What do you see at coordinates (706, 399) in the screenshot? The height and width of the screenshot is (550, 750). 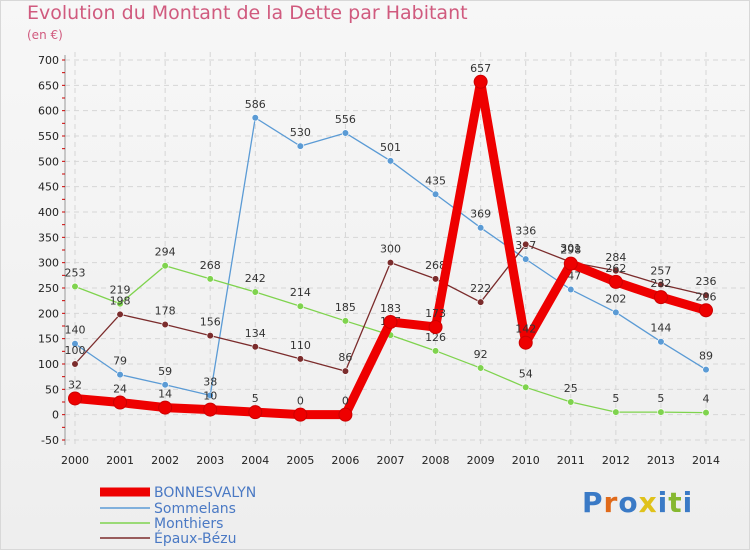 I see `data-label: 4` at bounding box center [706, 399].